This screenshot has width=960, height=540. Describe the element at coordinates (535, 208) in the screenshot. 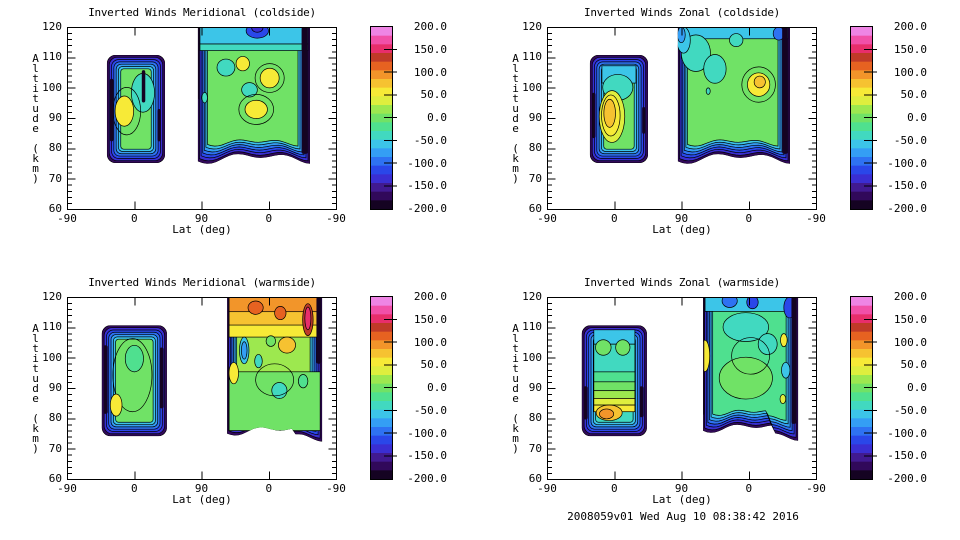

I see `y-tick-label: 60` at that location.